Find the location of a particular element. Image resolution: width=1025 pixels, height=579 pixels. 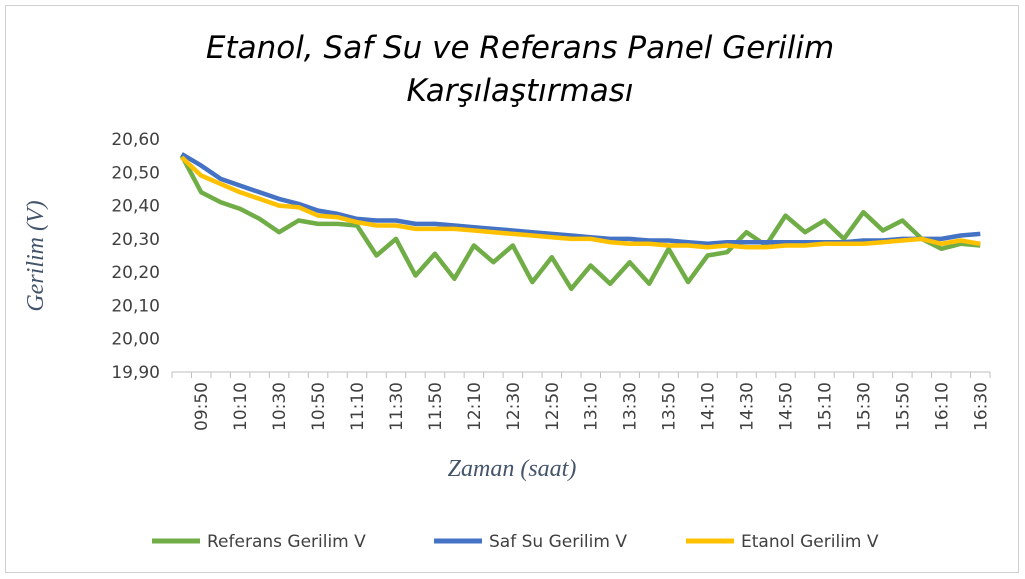

chart-title: Etanol, Saf Su ve Referans Panel Gerilim is located at coordinates (520, 48).